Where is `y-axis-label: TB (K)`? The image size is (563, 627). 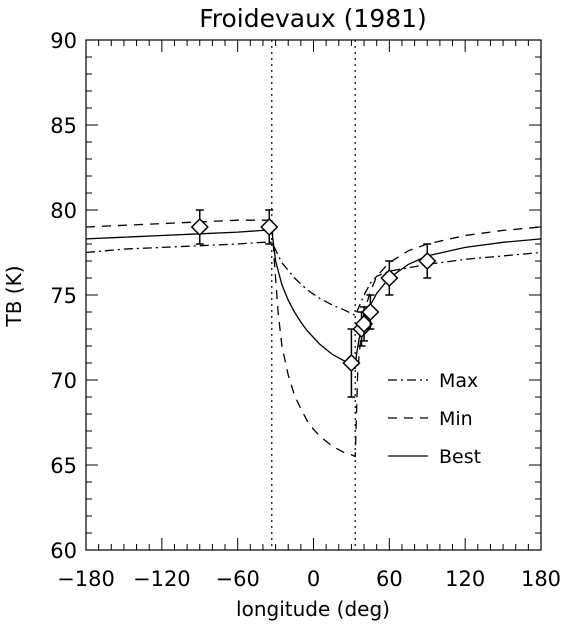
y-axis-label: TB (K) is located at coordinates (14, 296).